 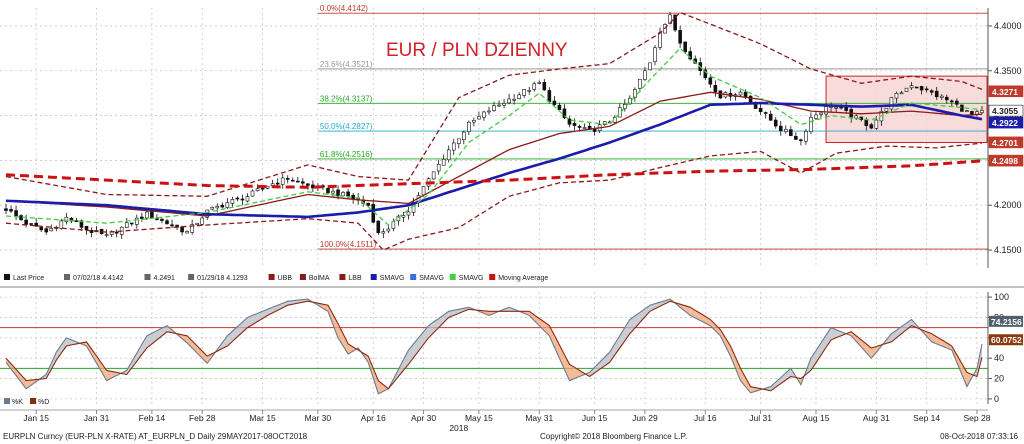 I want to click on legend-item-label: LBB, so click(x=355, y=278).